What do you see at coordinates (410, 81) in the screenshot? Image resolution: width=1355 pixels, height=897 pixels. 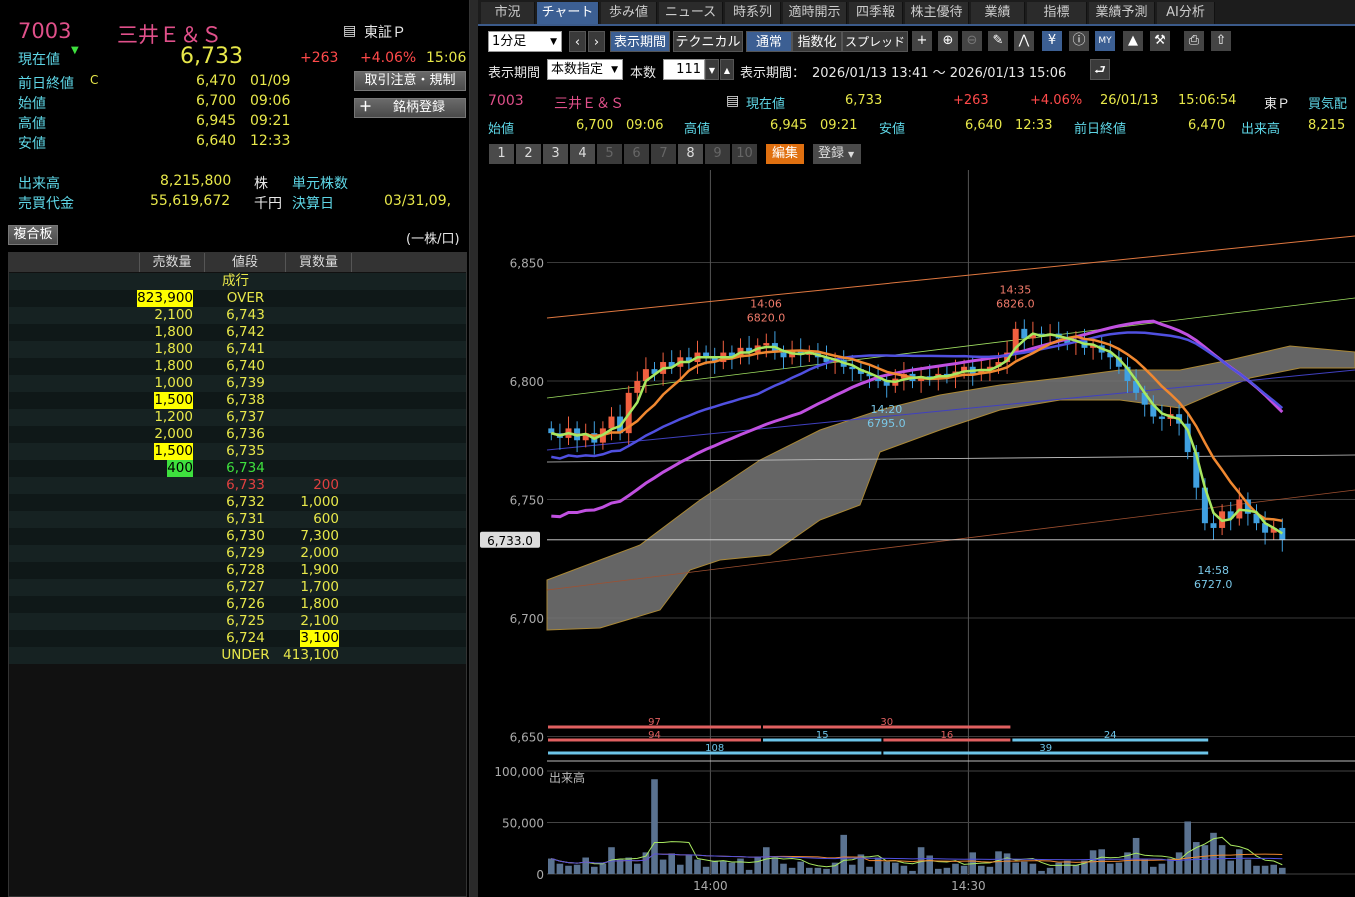 I see `trading-caution-button: 取引注意・規制` at bounding box center [410, 81].